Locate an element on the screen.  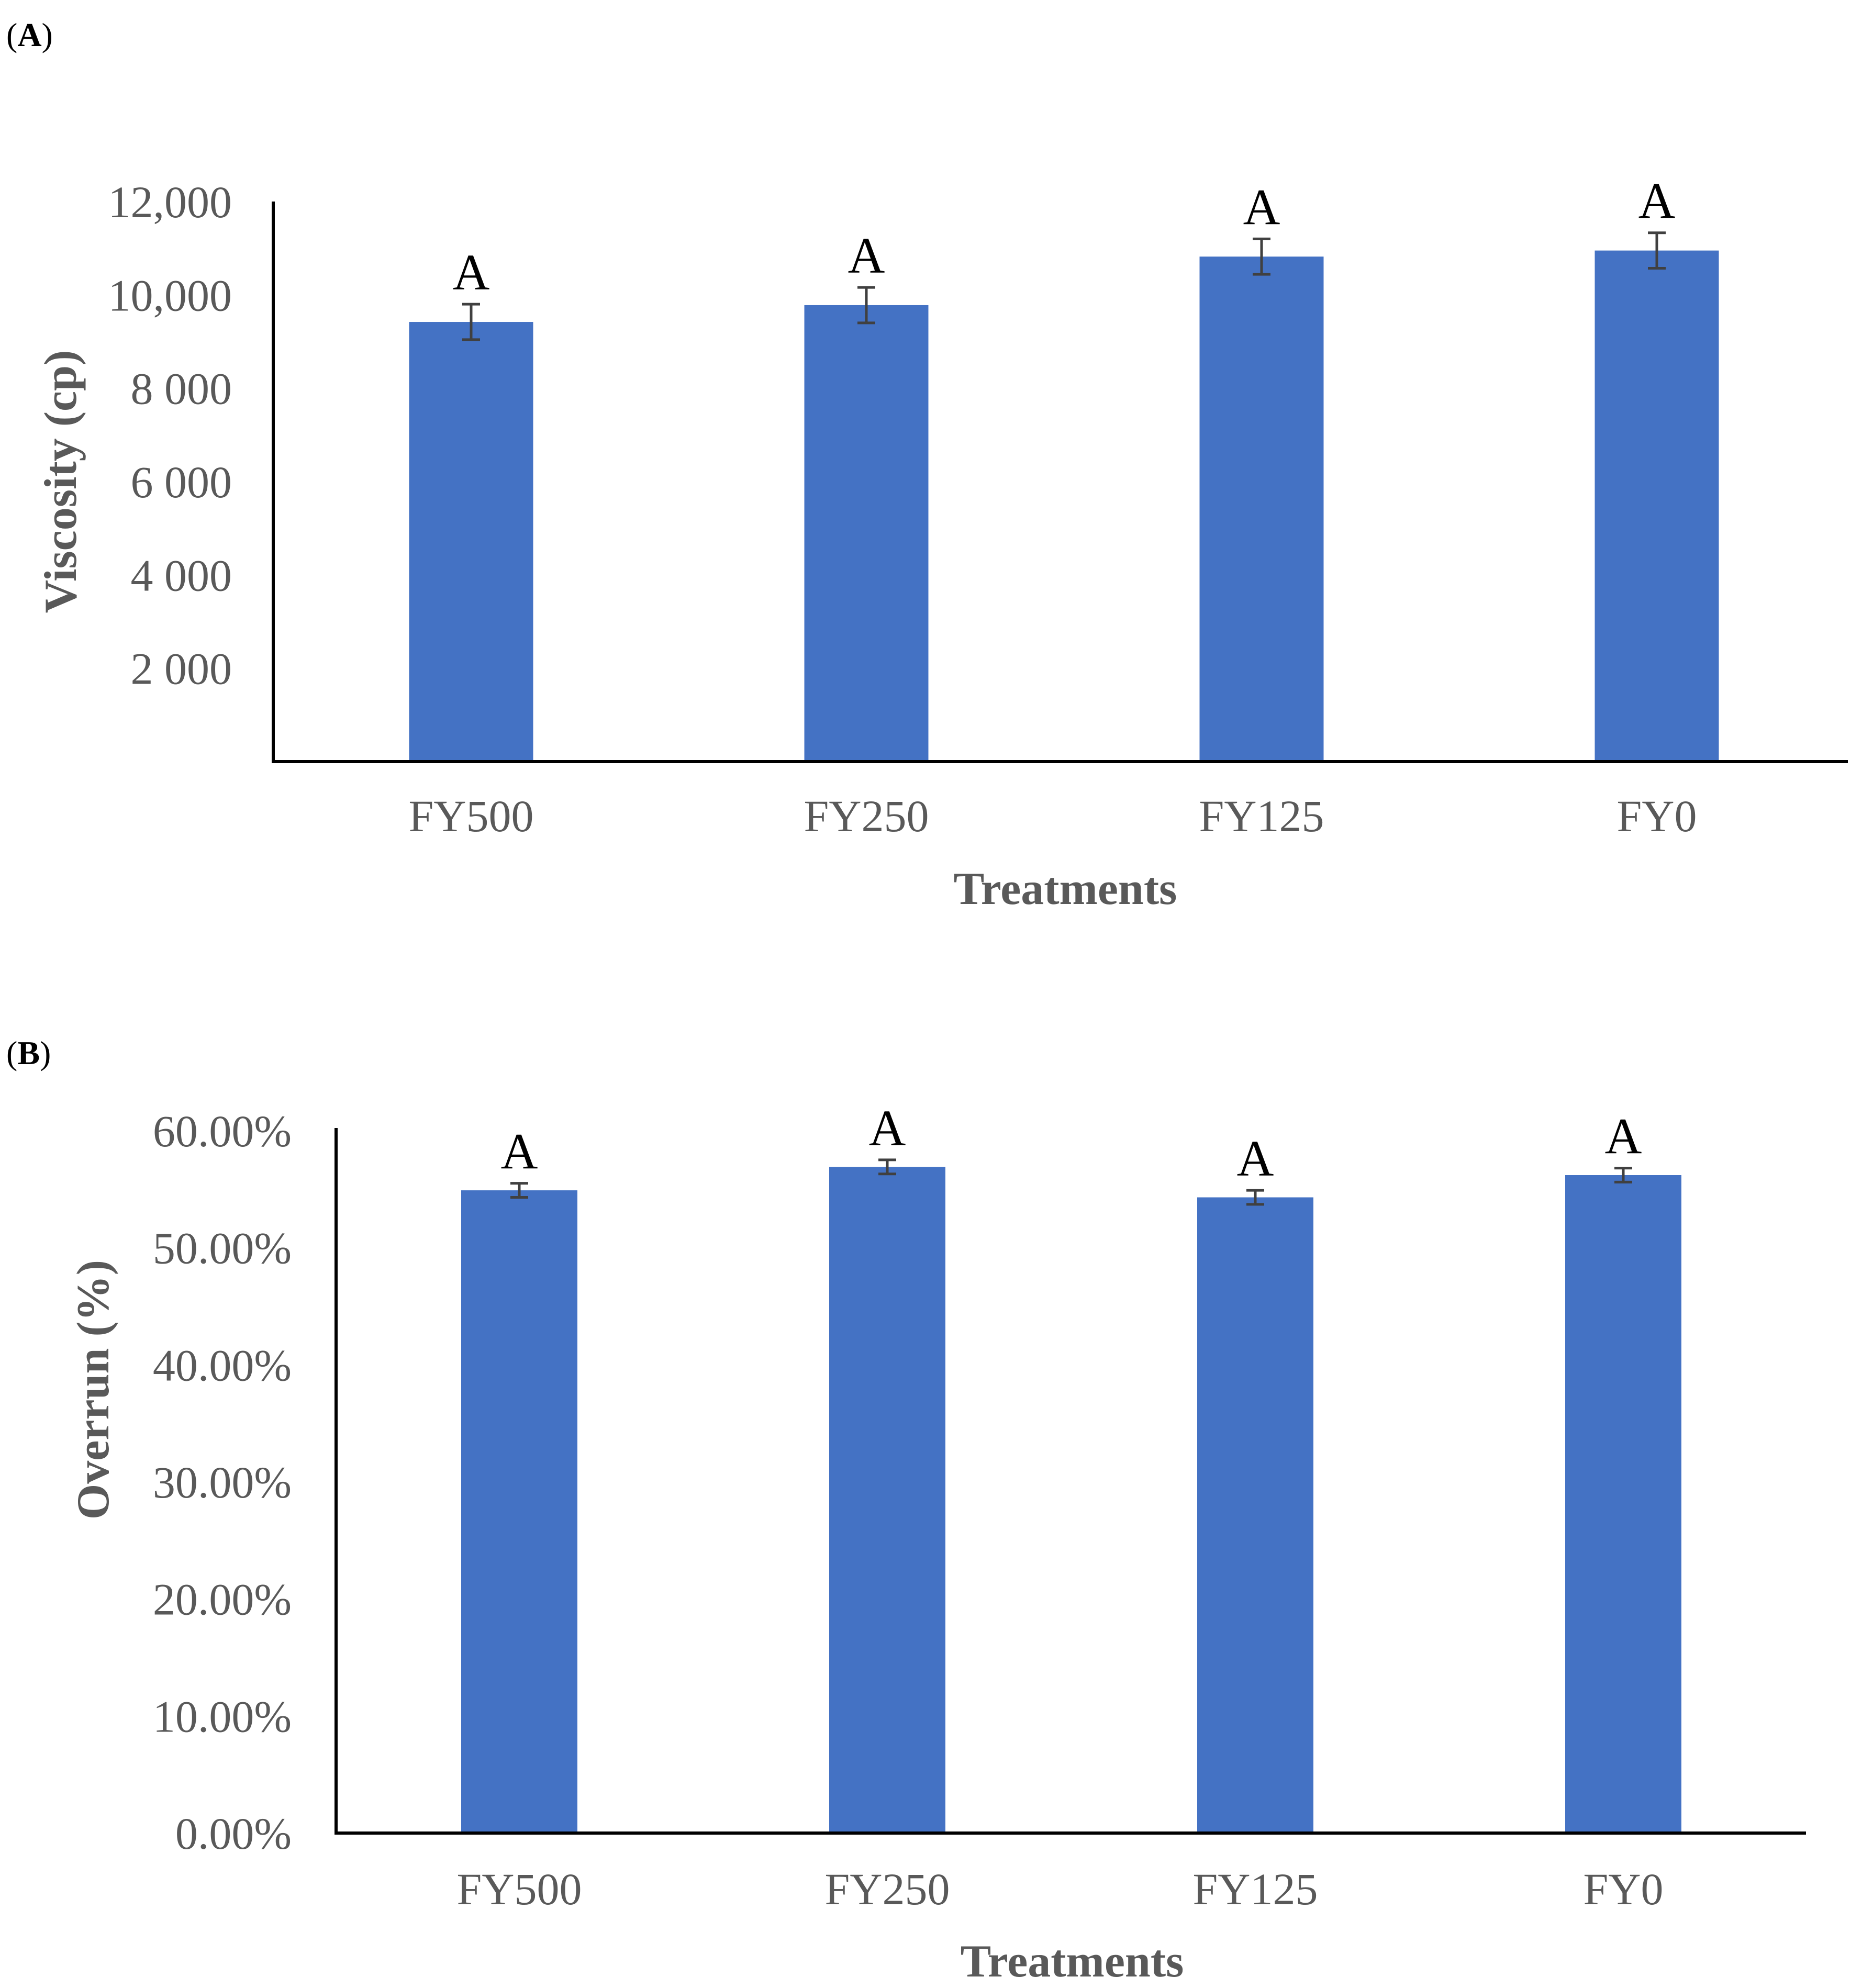
panel-a-y-ticks: 2 000 4 000 6 000 8 000 10,000 12,000 is located at coordinates (170, 435).